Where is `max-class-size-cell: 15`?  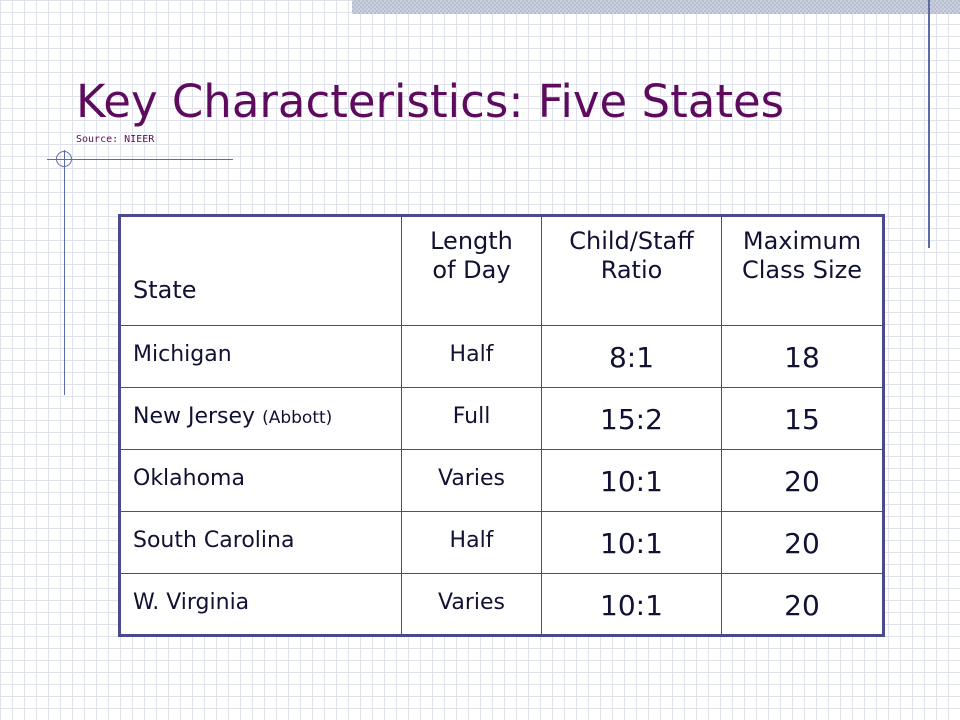 max-class-size-cell: 15 is located at coordinates (802, 418).